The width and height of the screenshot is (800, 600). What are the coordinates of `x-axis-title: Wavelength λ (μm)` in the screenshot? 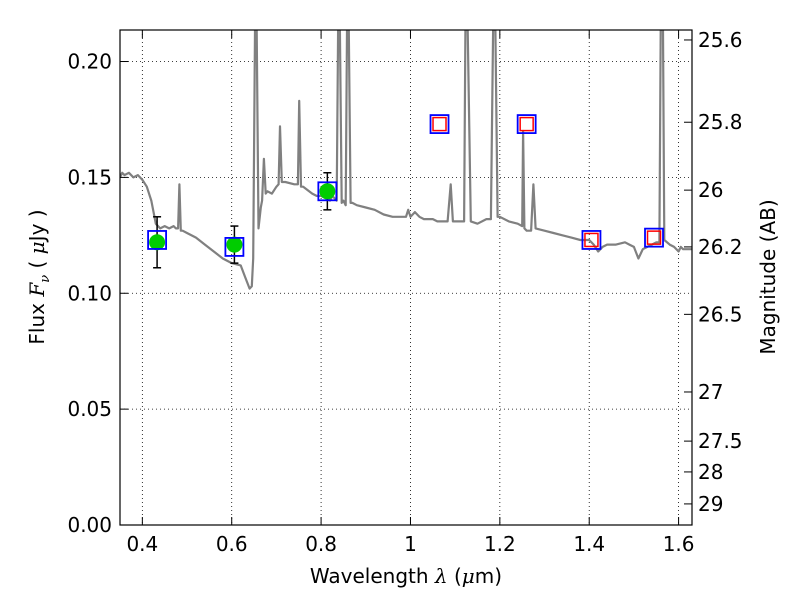 It's located at (406, 576).